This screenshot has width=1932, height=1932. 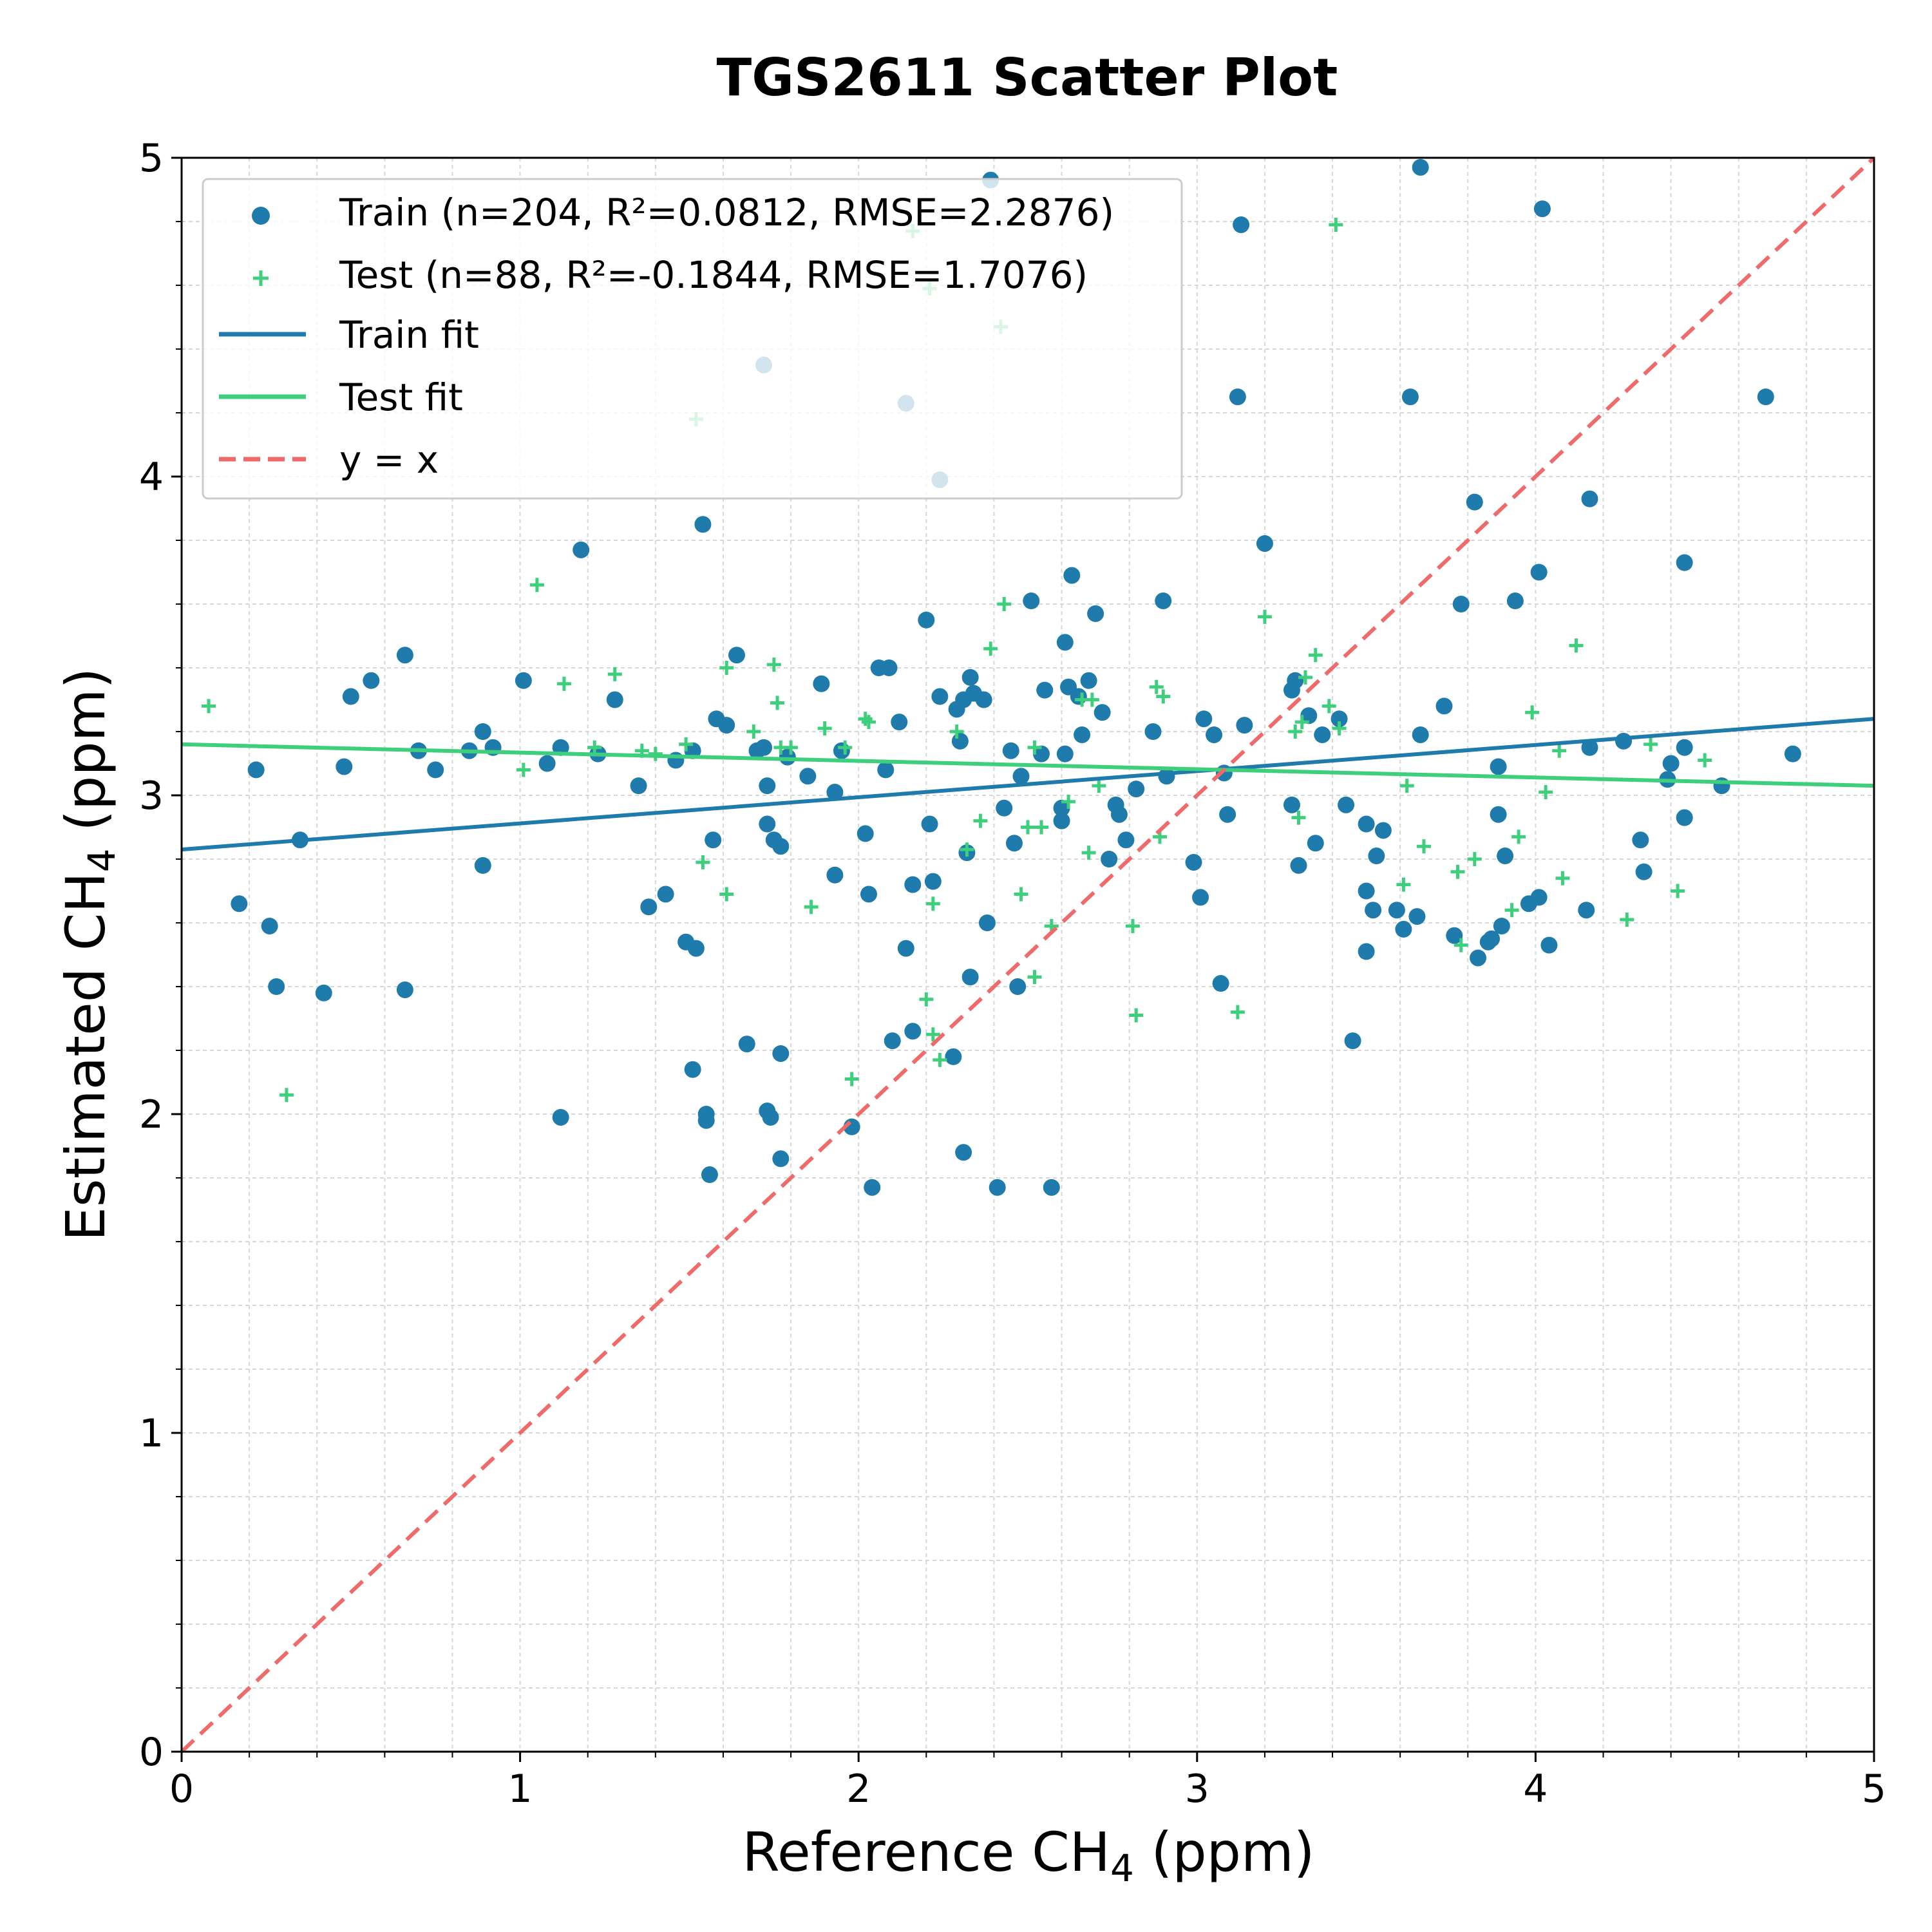 I want to click on x-axis-label: Reference CH4 (ppm), so click(x=1028, y=1855).